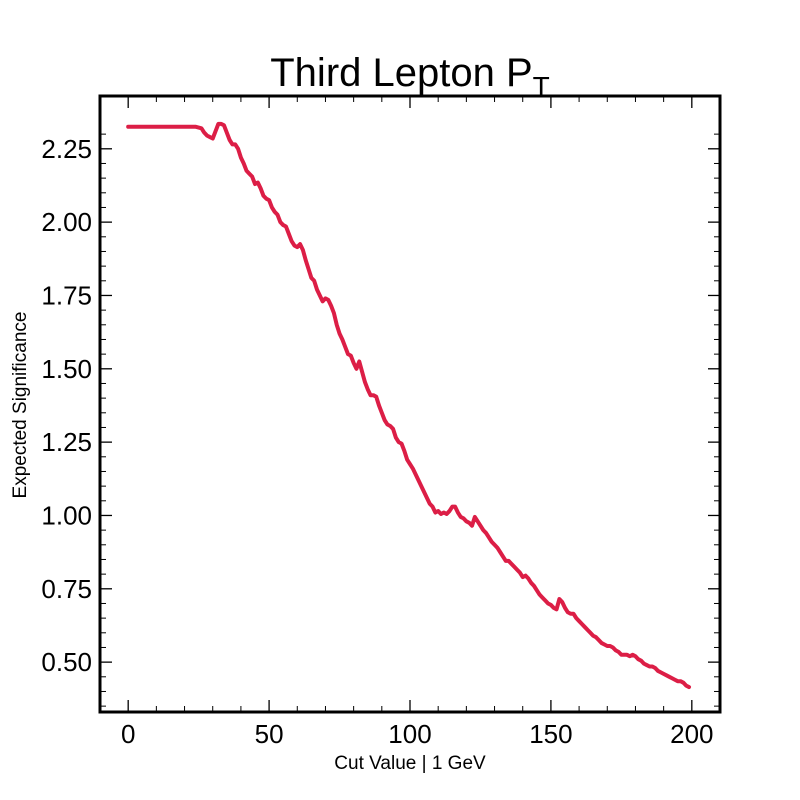 The width and height of the screenshot is (800, 800). Describe the element at coordinates (401, 73) in the screenshot. I see `chart-title-main: Third Lepton P` at that location.